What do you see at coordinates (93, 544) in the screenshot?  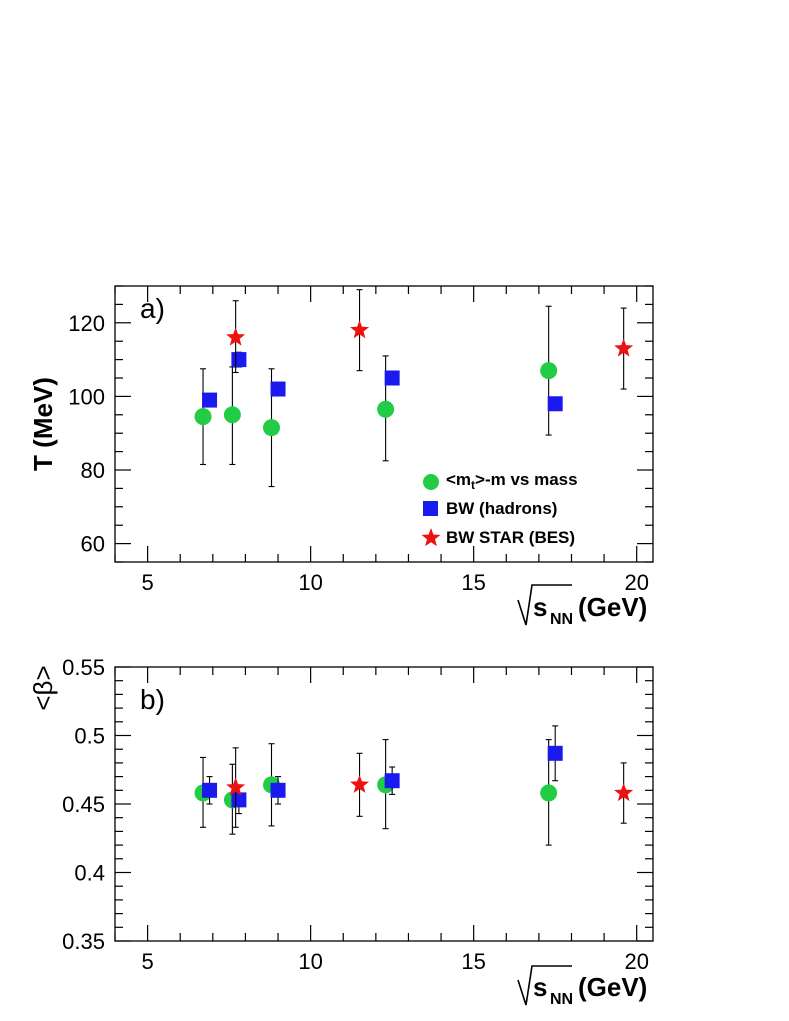 I see `y-tick-label: 60` at bounding box center [93, 544].